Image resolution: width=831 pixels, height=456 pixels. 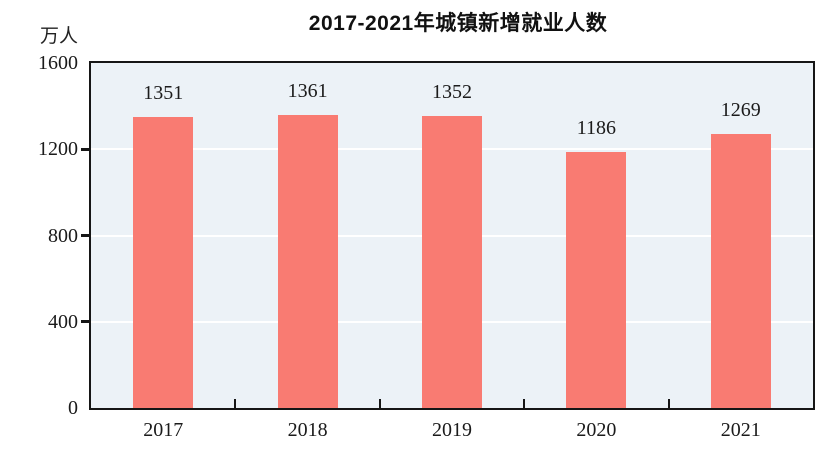 What do you see at coordinates (458, 23) in the screenshot?
I see `chart-title: 2017-2021年城镇新增就业人数` at bounding box center [458, 23].